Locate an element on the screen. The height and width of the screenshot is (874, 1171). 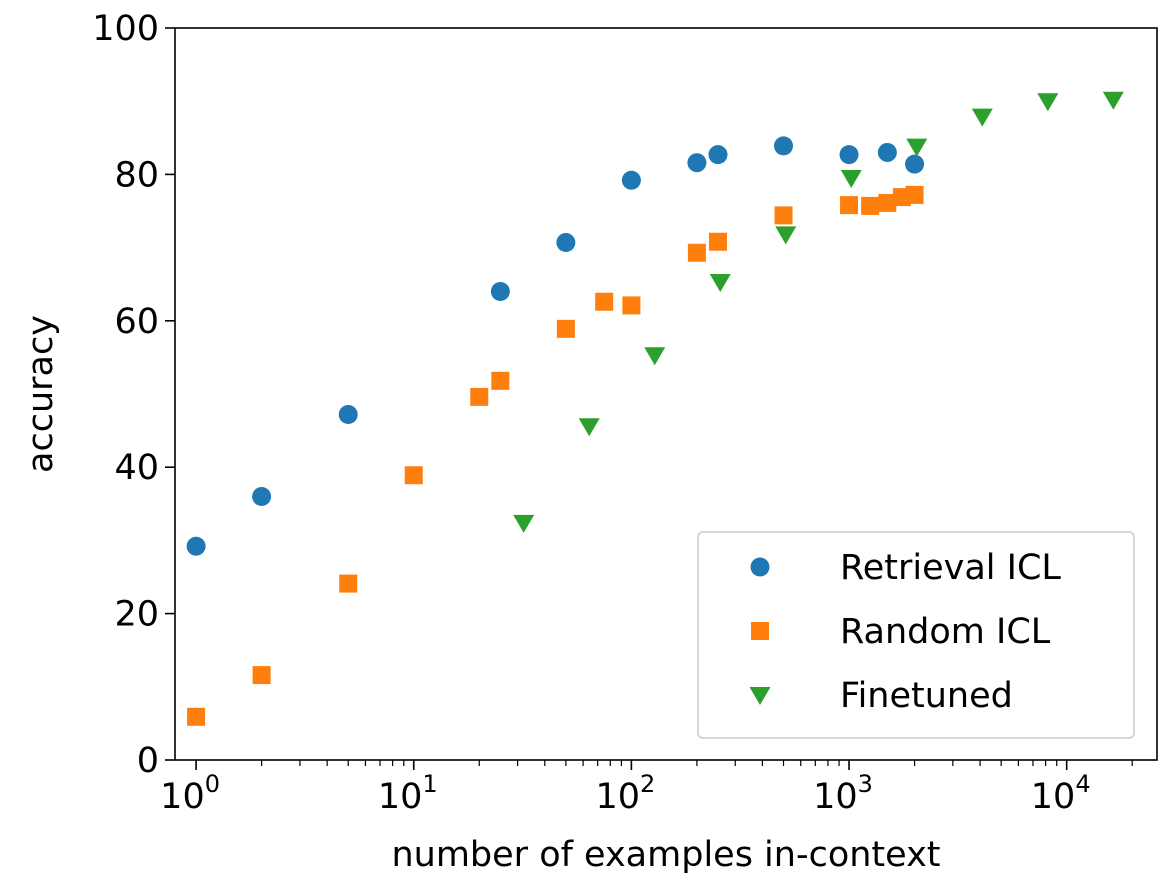
x-tick-label: 10¹ is located at coordinates (408, 793).